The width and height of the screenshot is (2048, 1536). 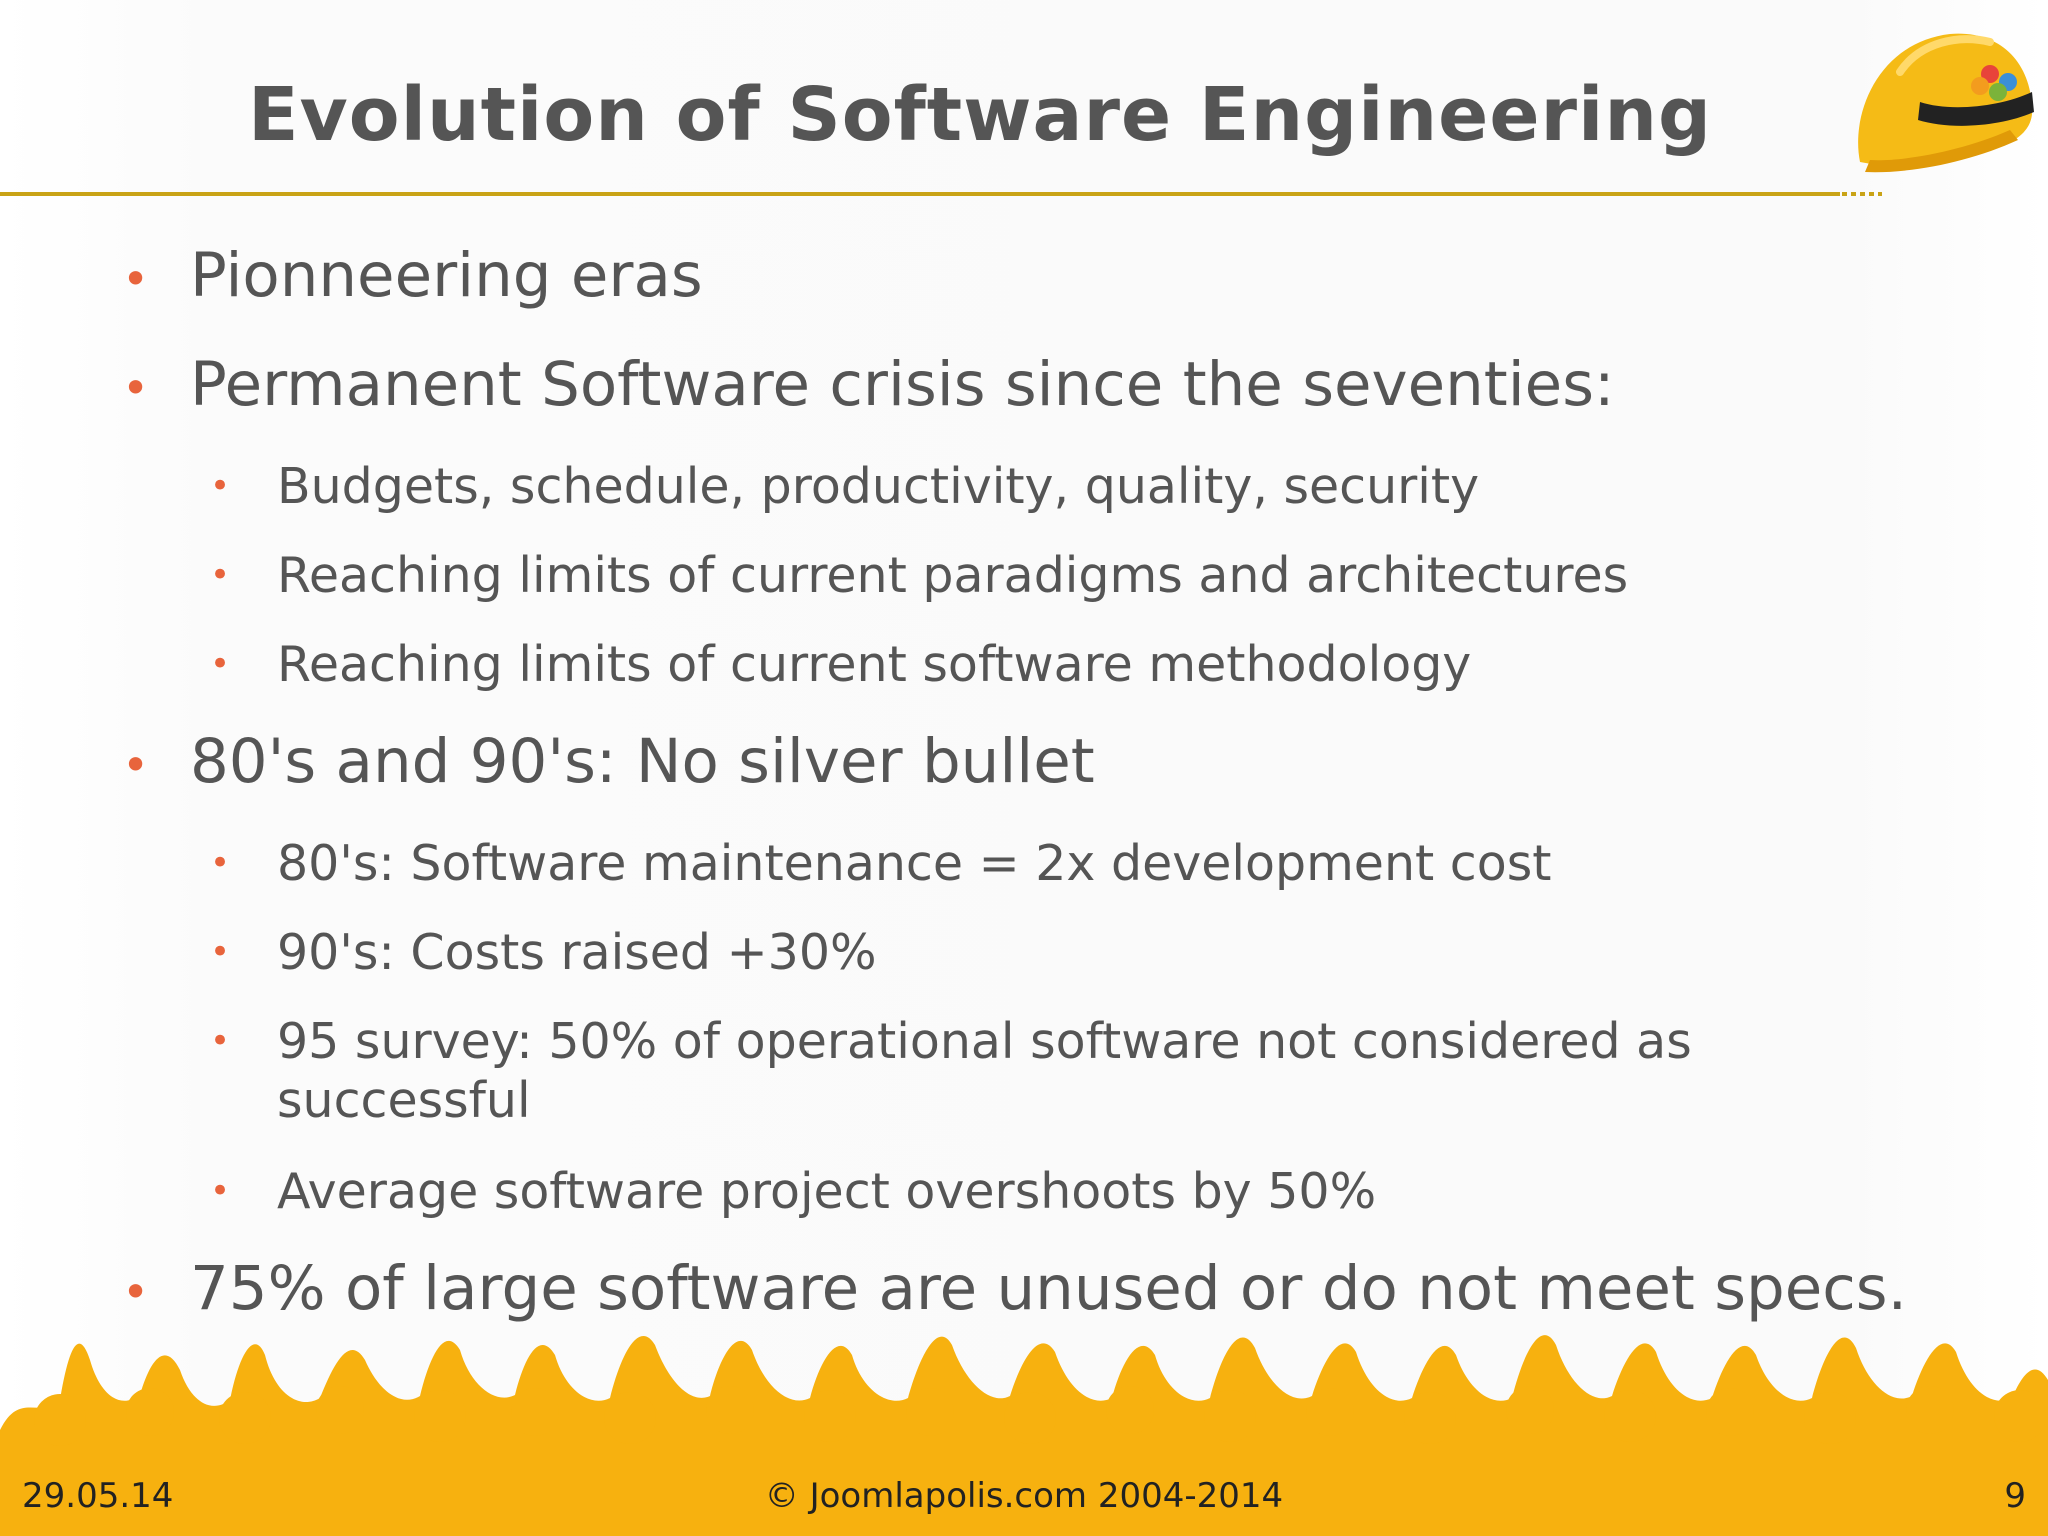 I want to click on cheering-crowd-silhouette, so click(x=1024, y=1435).